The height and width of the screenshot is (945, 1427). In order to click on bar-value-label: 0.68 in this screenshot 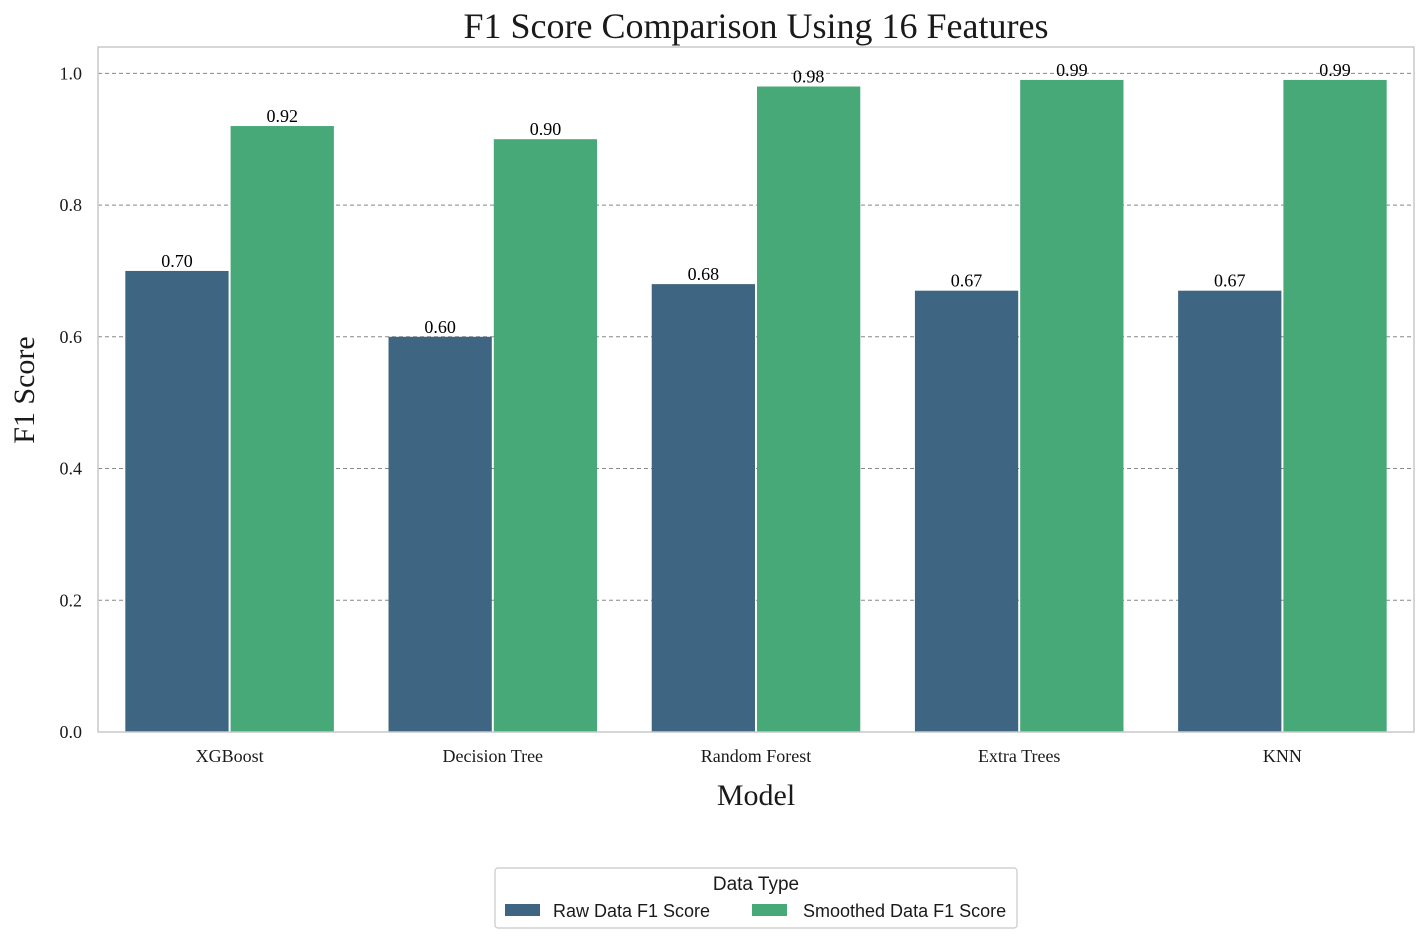, I will do `click(704, 274)`.